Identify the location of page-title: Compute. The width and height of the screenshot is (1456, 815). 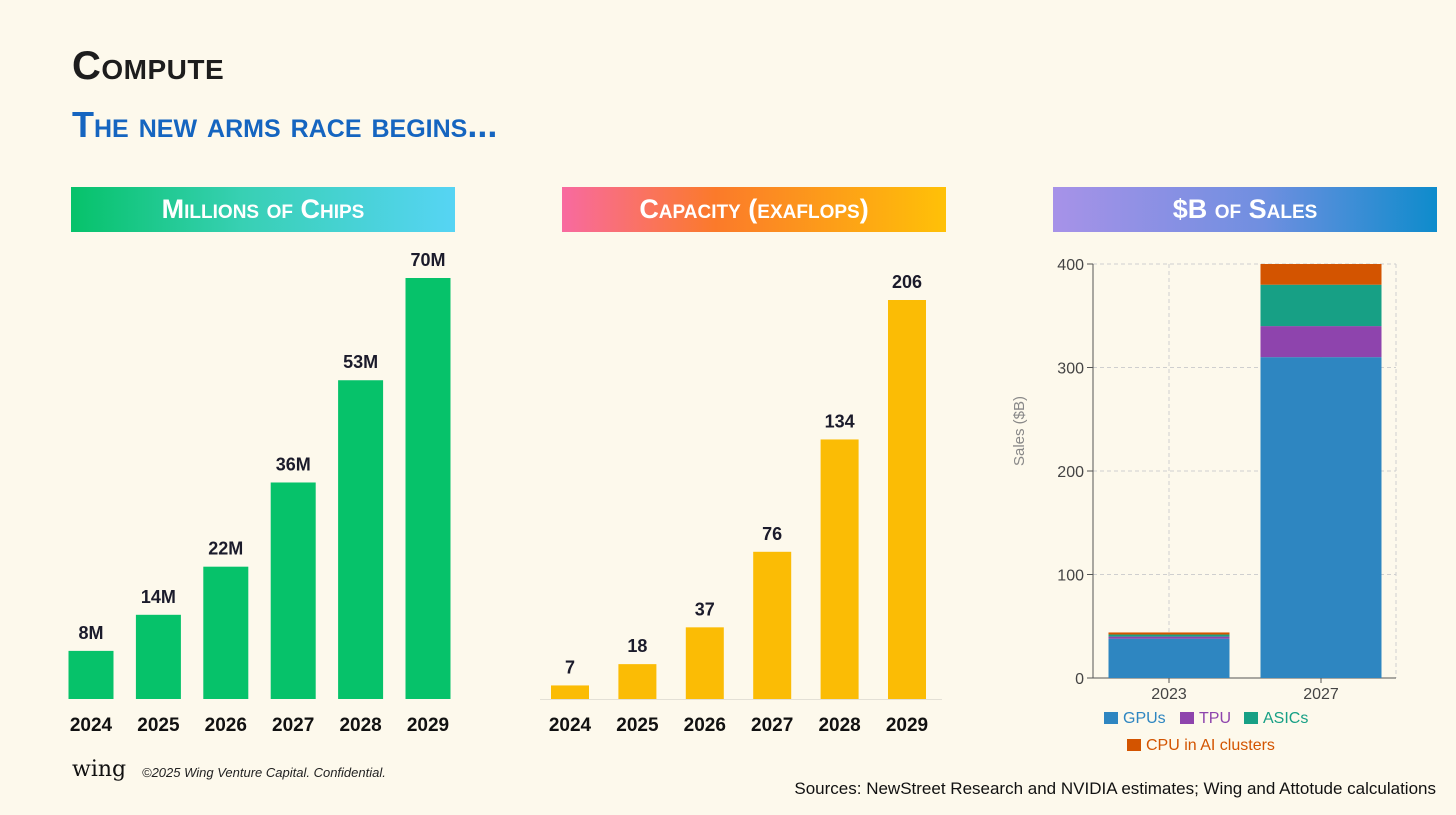
(148, 66).